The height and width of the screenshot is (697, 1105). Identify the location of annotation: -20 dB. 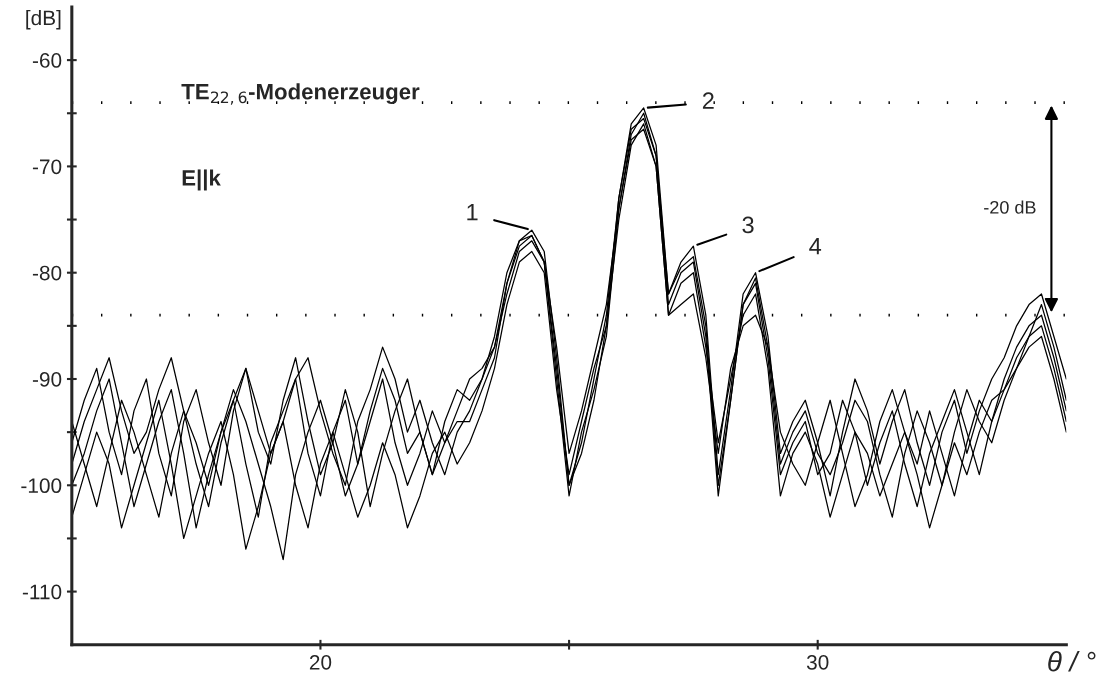
(1010, 207).